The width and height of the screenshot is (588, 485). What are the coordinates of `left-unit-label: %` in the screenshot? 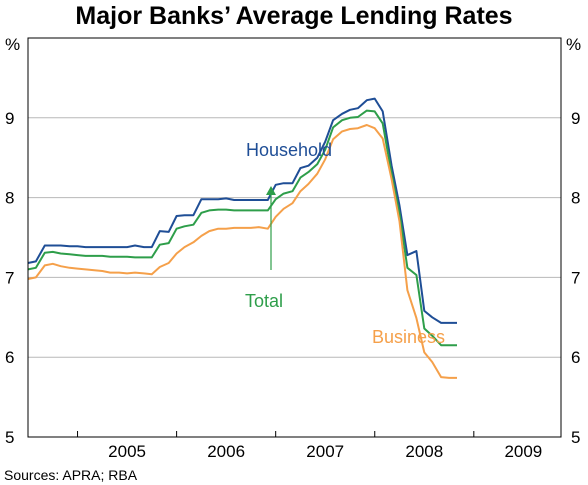 It's located at (12, 44).